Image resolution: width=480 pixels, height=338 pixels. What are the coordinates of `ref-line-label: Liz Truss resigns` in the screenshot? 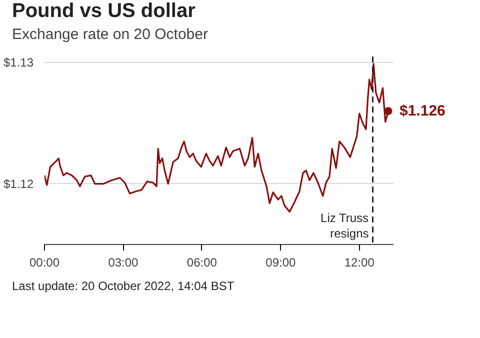 It's located at (344, 225).